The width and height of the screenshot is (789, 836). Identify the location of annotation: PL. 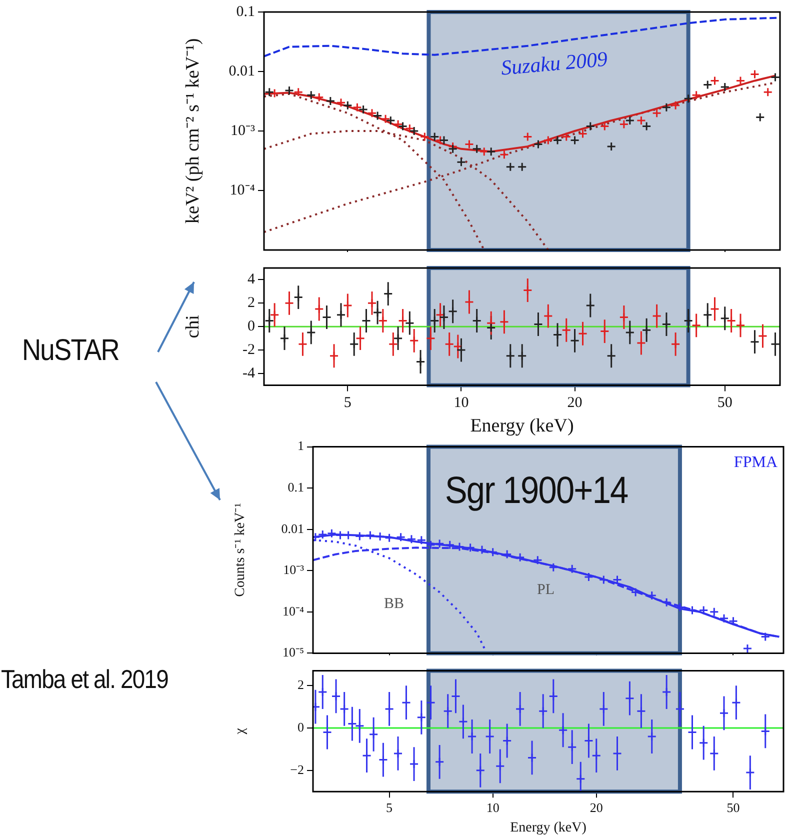
(546, 590).